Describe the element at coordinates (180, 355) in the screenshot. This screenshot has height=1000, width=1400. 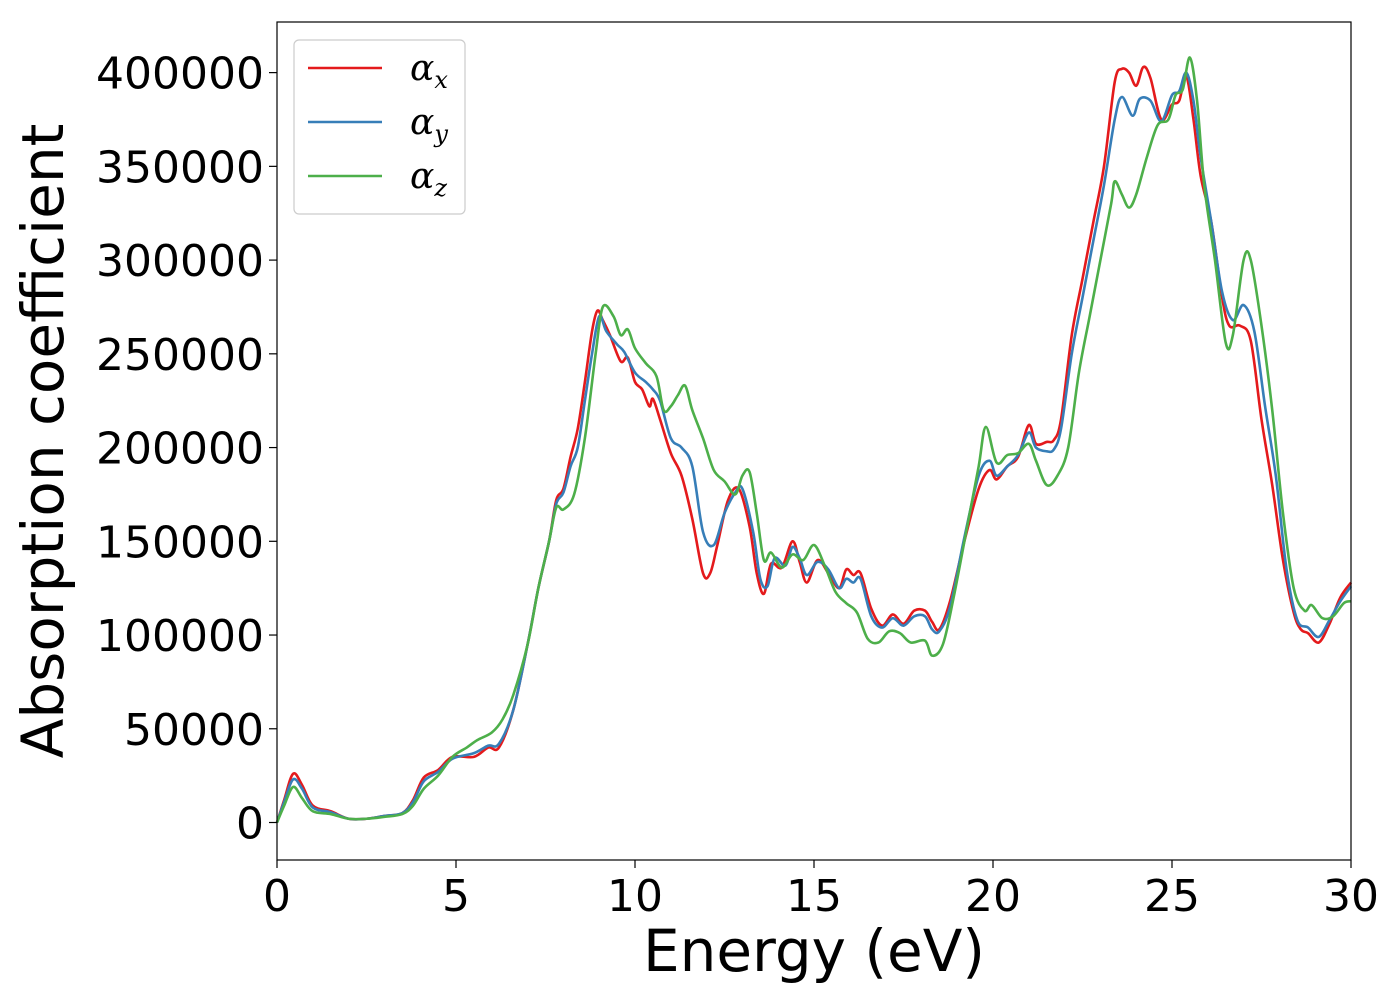
I see `y-tick-label: 250000` at that location.